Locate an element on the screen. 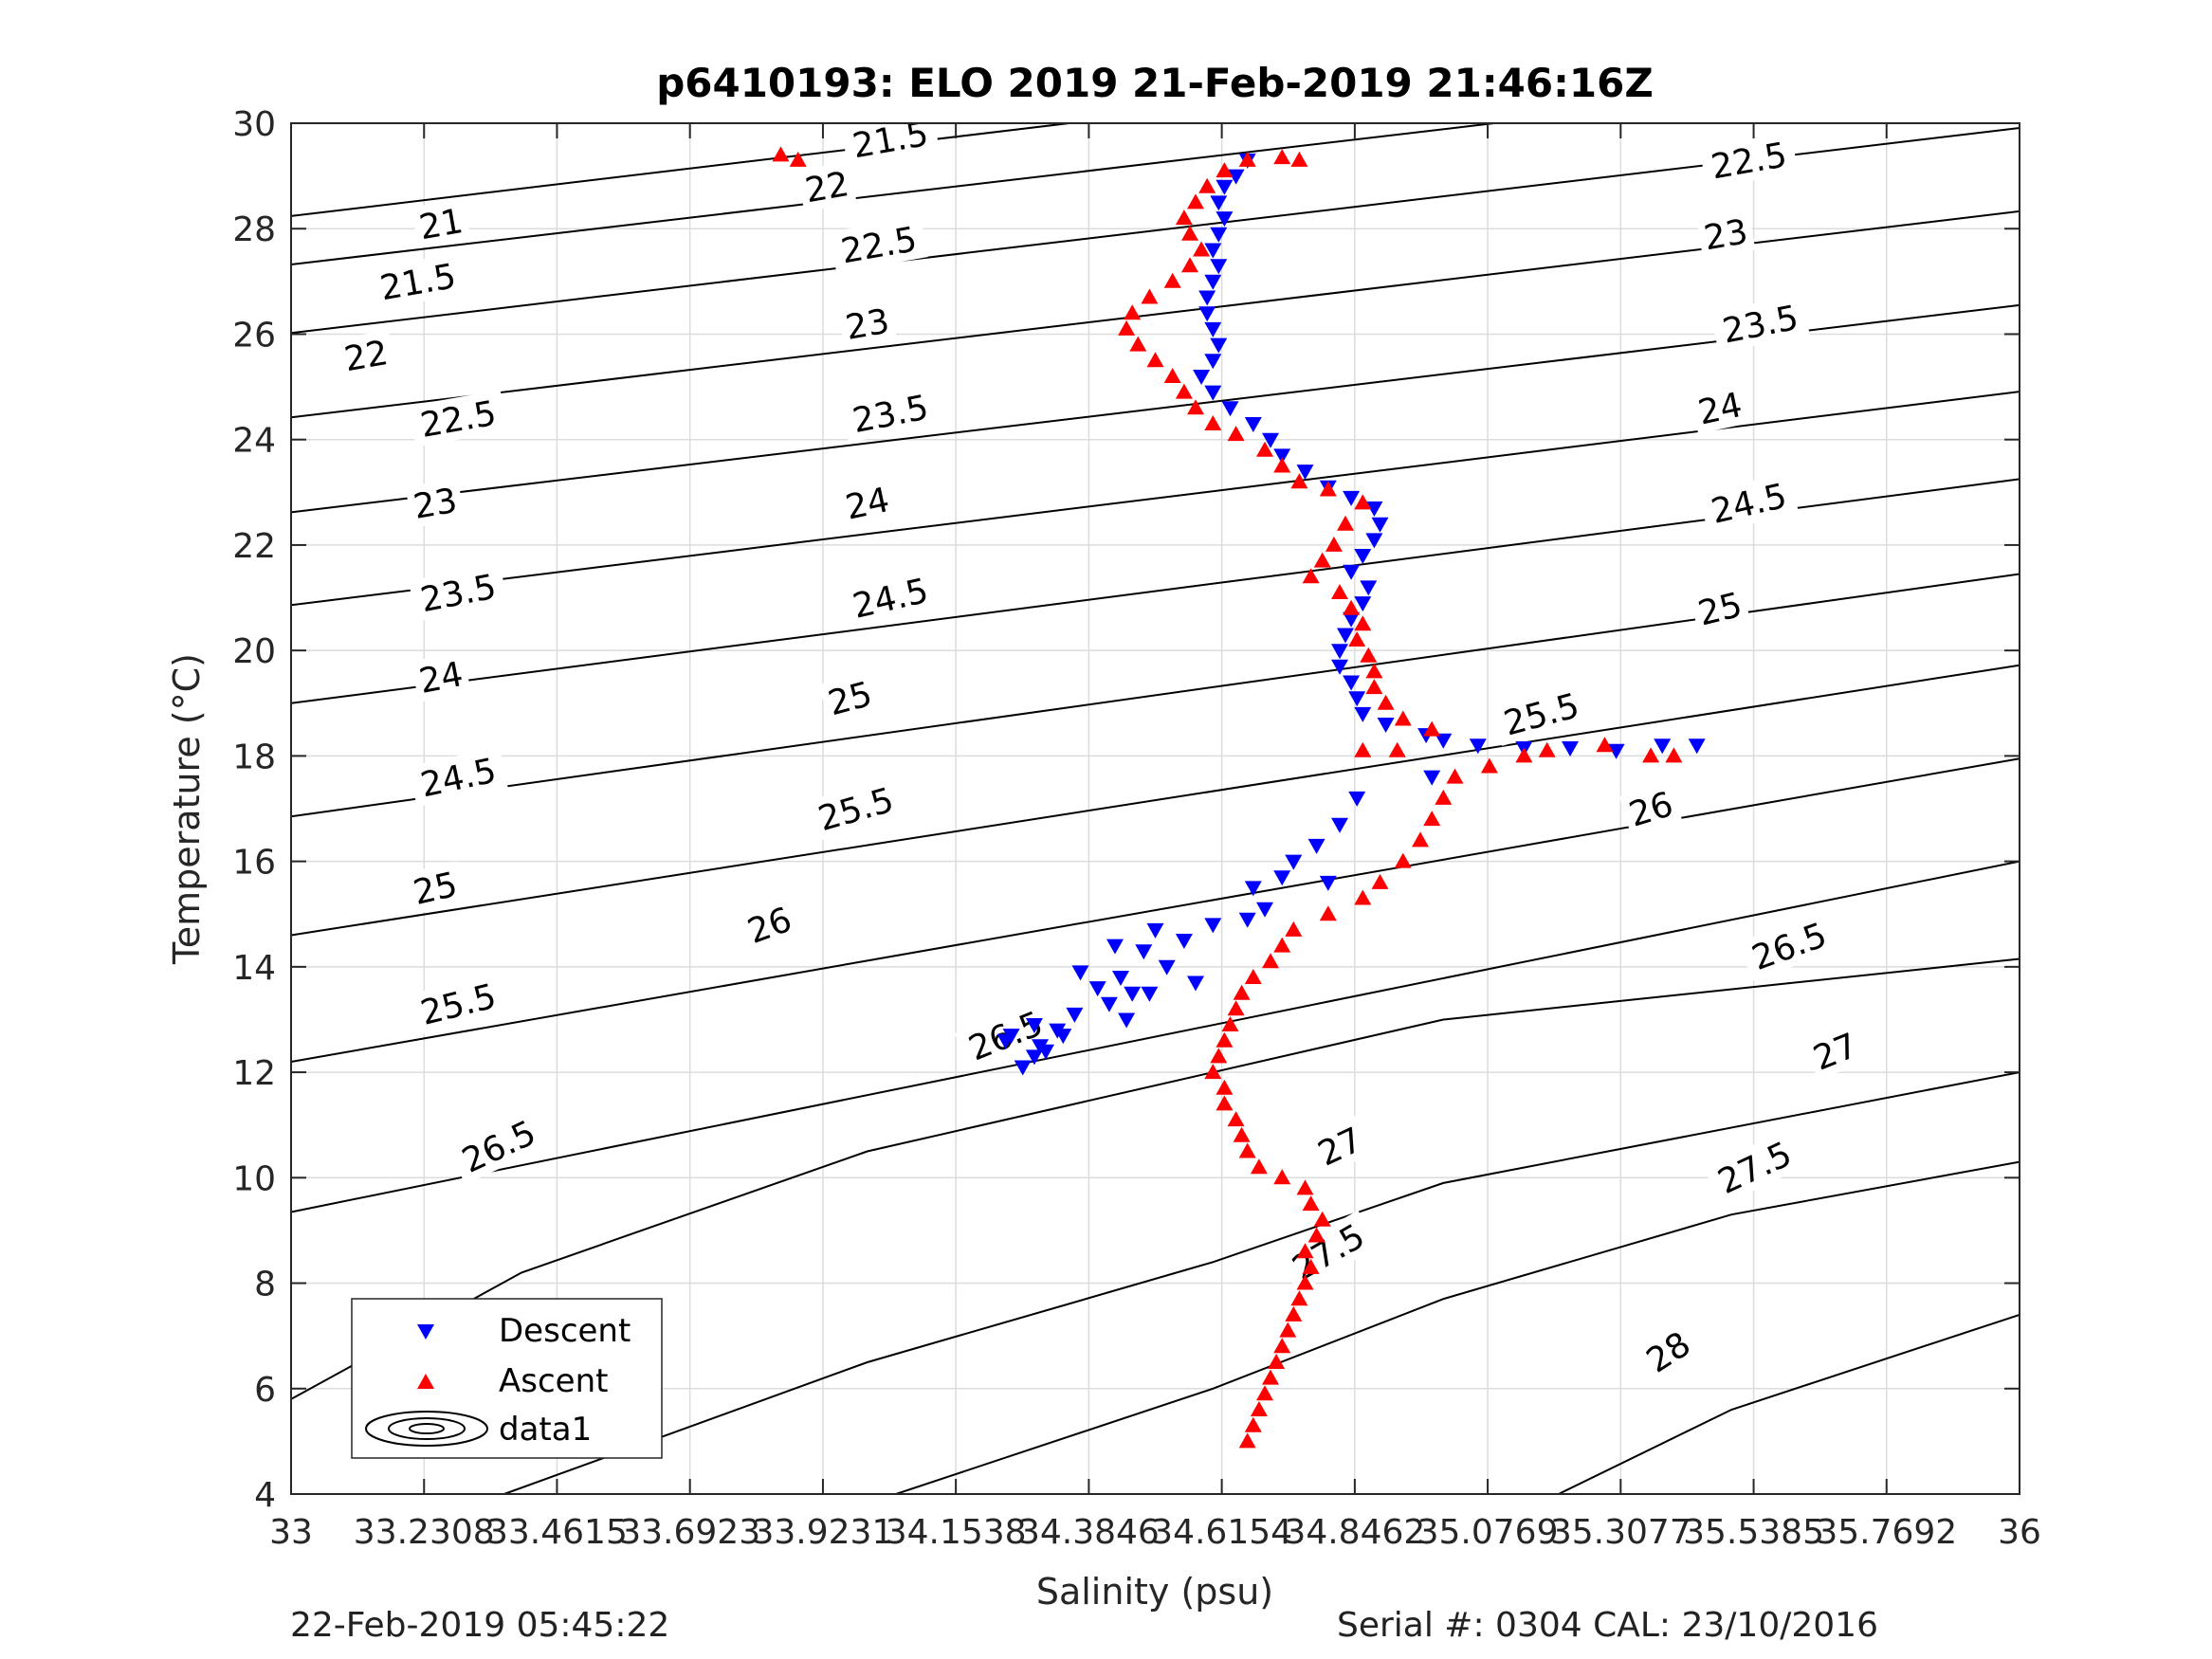  contour-label-text: 22 is located at coordinates (366, 356).